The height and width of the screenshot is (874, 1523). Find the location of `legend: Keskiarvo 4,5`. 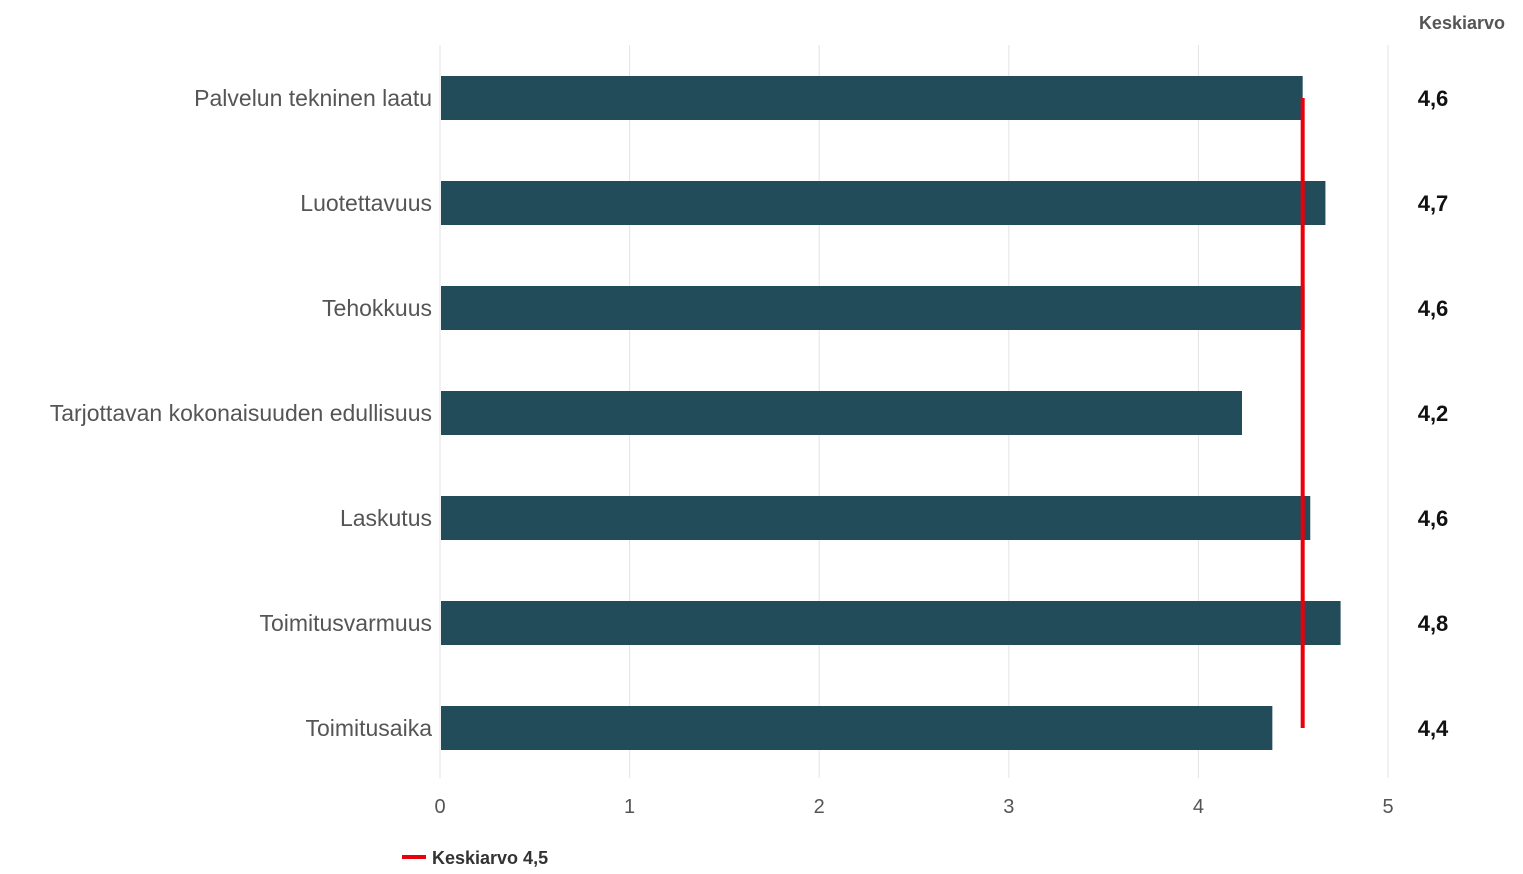

legend: Keskiarvo 4,5 is located at coordinates (475, 858).